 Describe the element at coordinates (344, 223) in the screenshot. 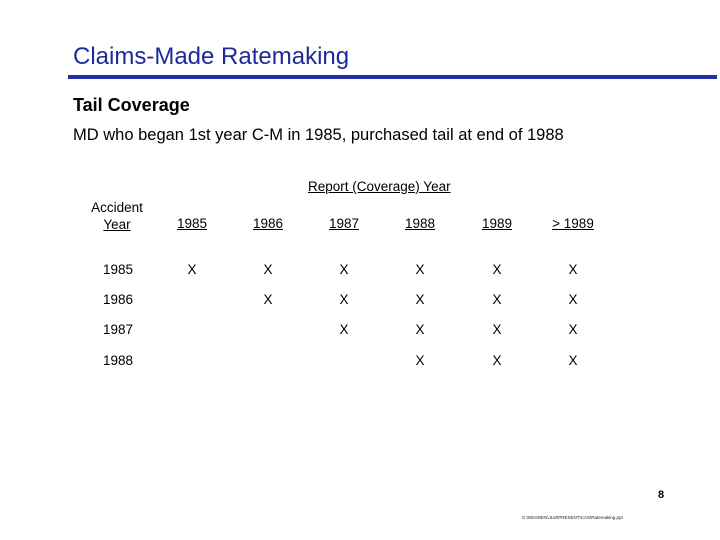

I see `column-header: 1987` at that location.